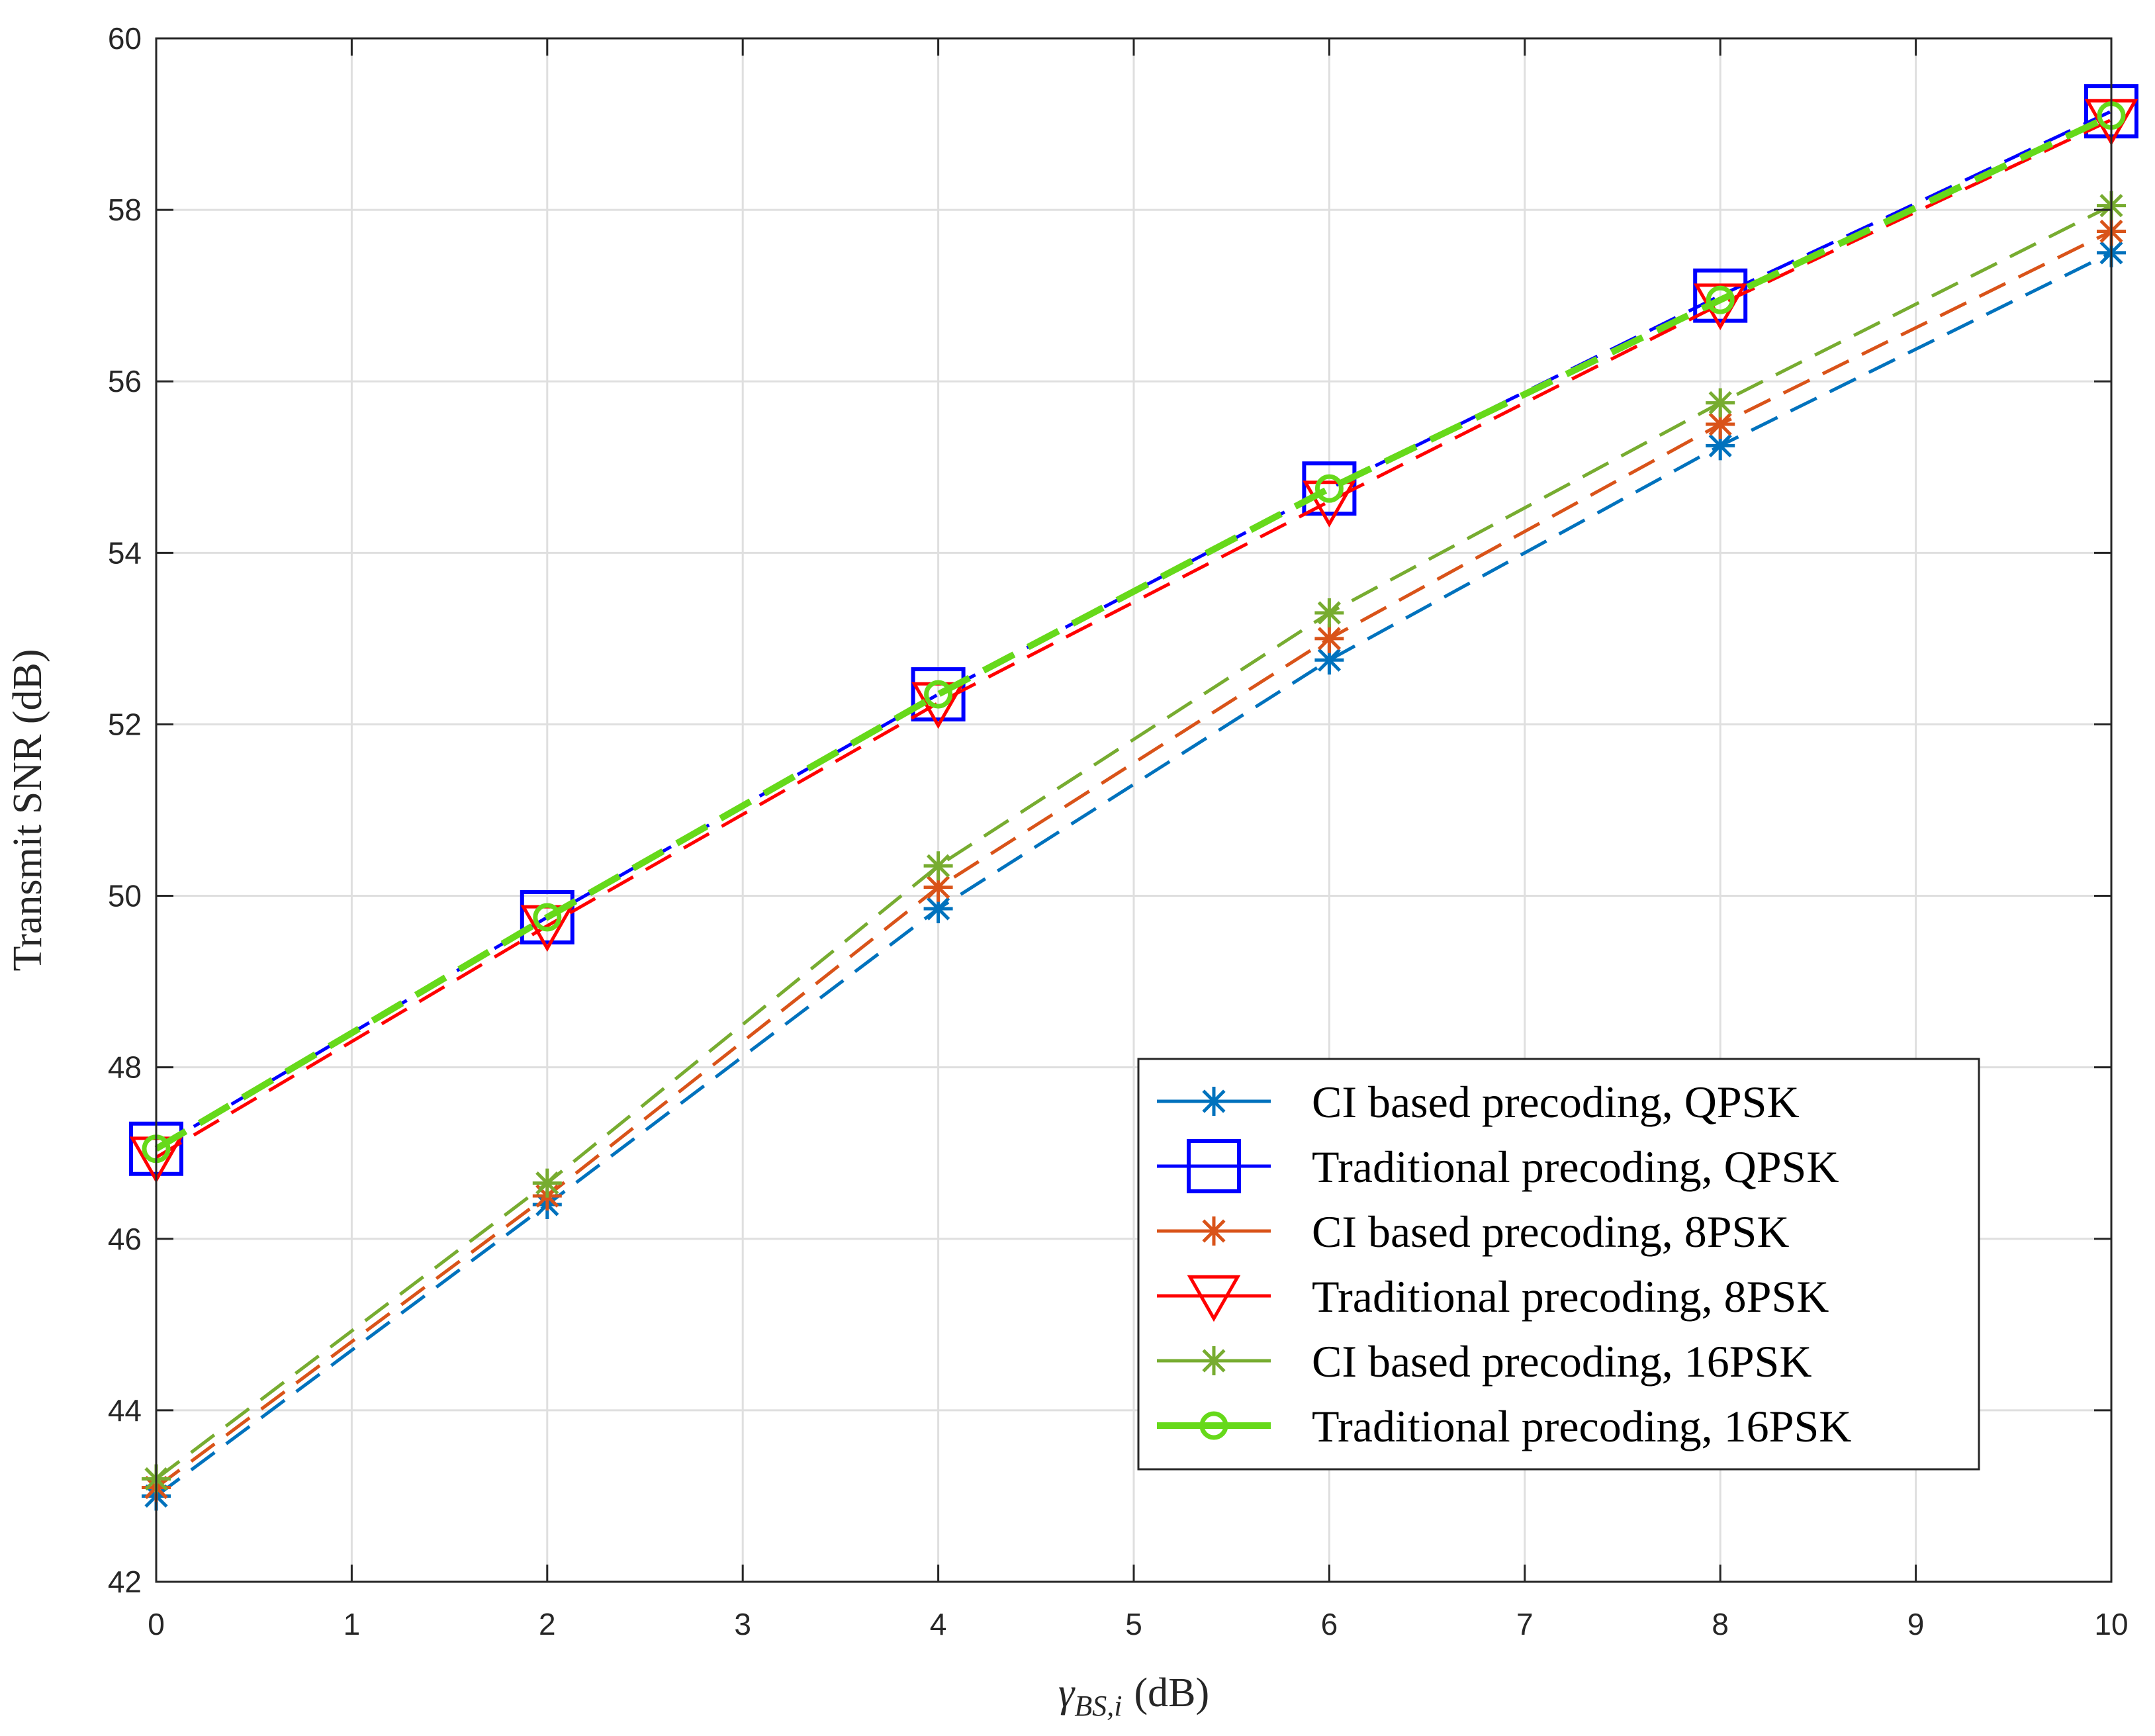  I want to click on x-tick-label: 0, so click(156, 1624).